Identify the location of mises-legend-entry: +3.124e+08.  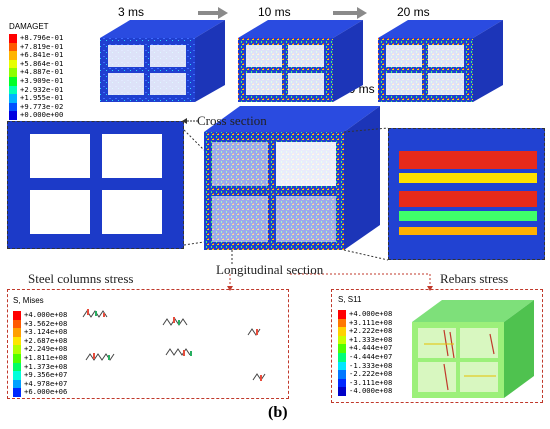
(40, 332).